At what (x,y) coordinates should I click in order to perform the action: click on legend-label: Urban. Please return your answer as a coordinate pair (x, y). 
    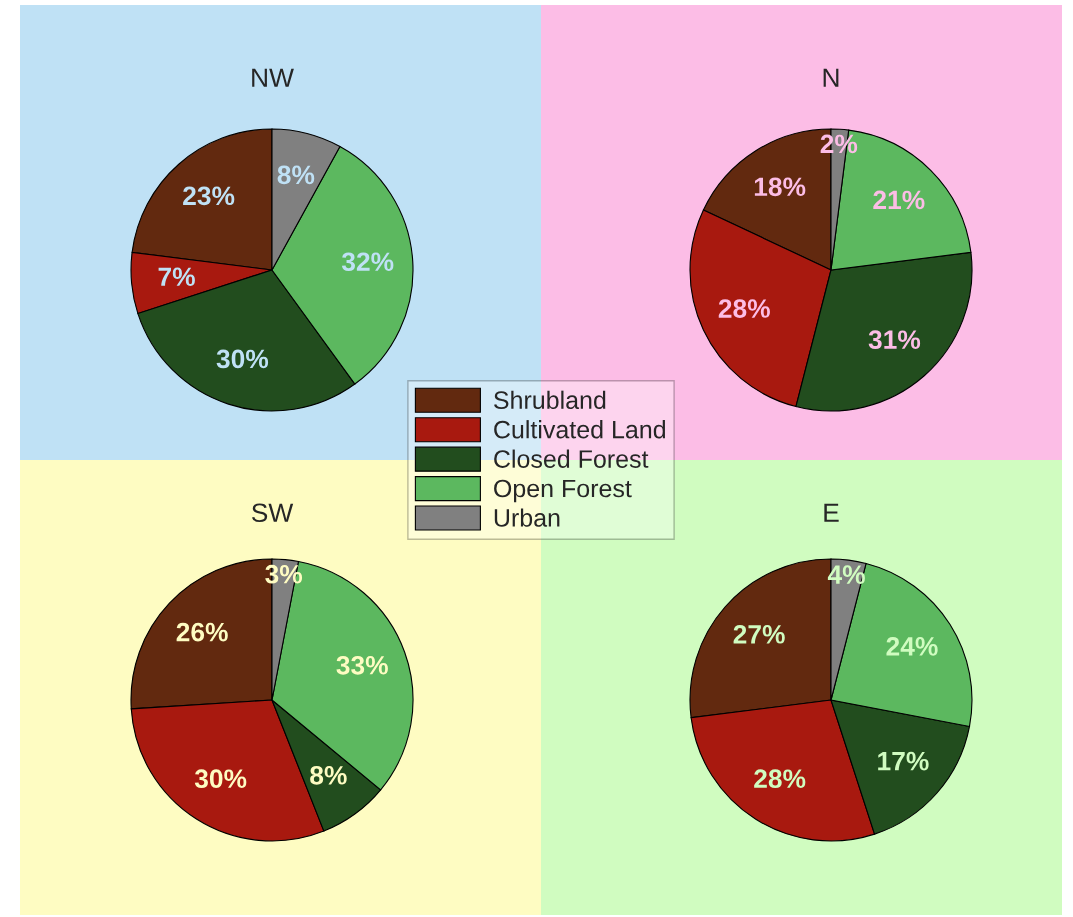
    Looking at the image, I should click on (527, 517).